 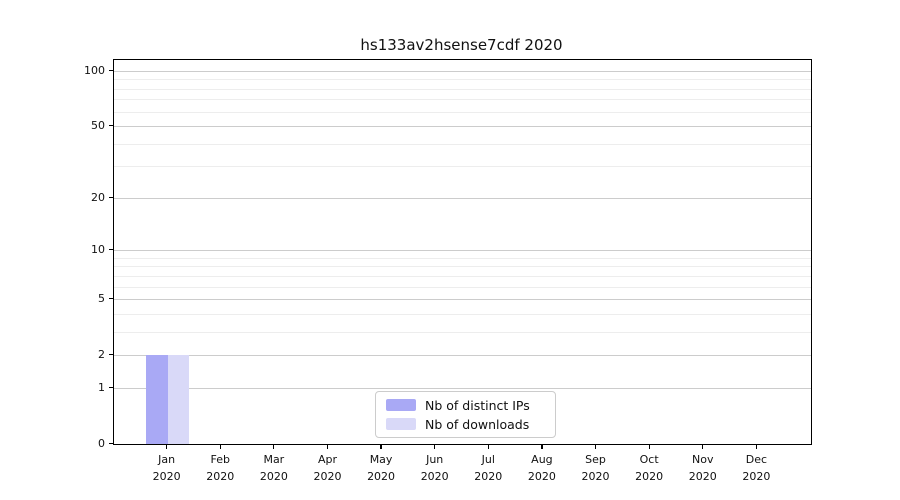 I want to click on x-tick-month: Nov, so click(x=703, y=459).